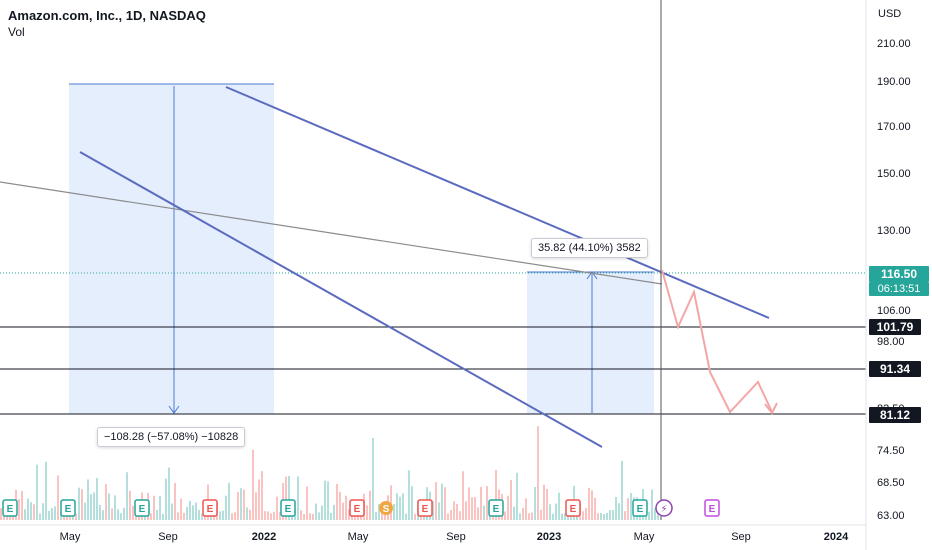 Image resolution: width=932 pixels, height=550 pixels. Describe the element at coordinates (717, 341) in the screenshot. I see `forecast-path` at that location.